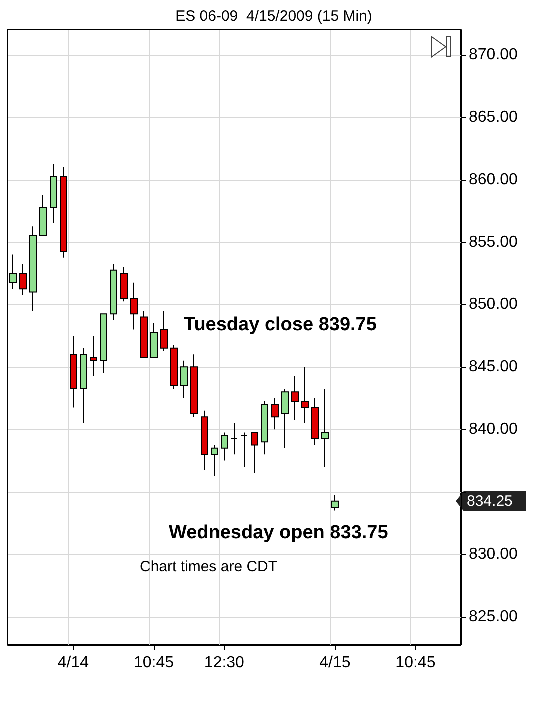  I want to click on chart-title: ES 06-09 4/15/2009 (15 Min), so click(274, 16).